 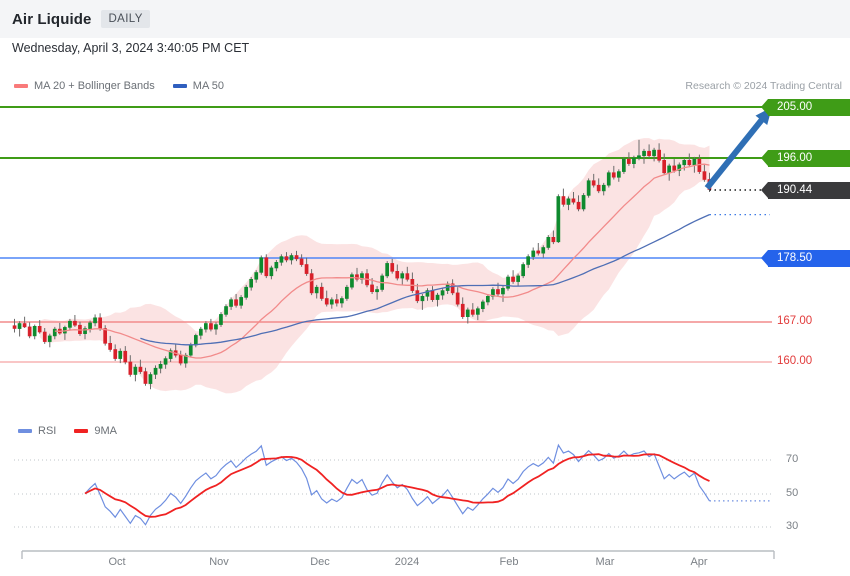 What do you see at coordinates (37, 431) in the screenshot?
I see `legend-item-rsi: RSI` at bounding box center [37, 431].